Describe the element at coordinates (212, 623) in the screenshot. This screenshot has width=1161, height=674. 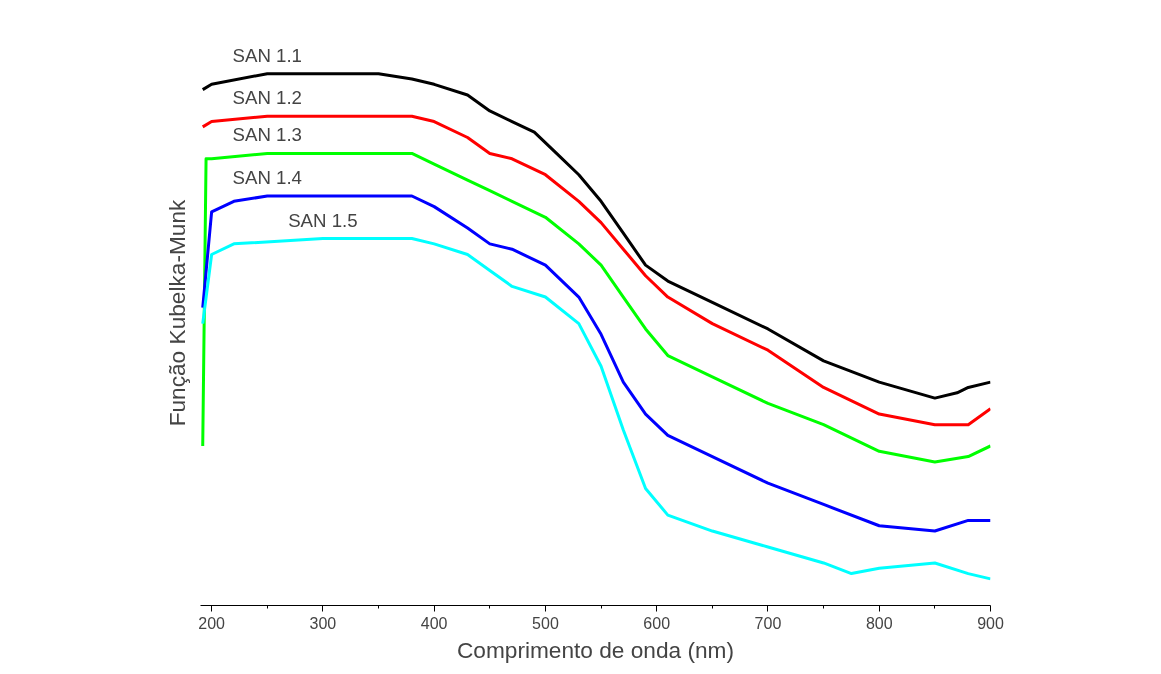
I see `x-tick-label: 200` at that location.